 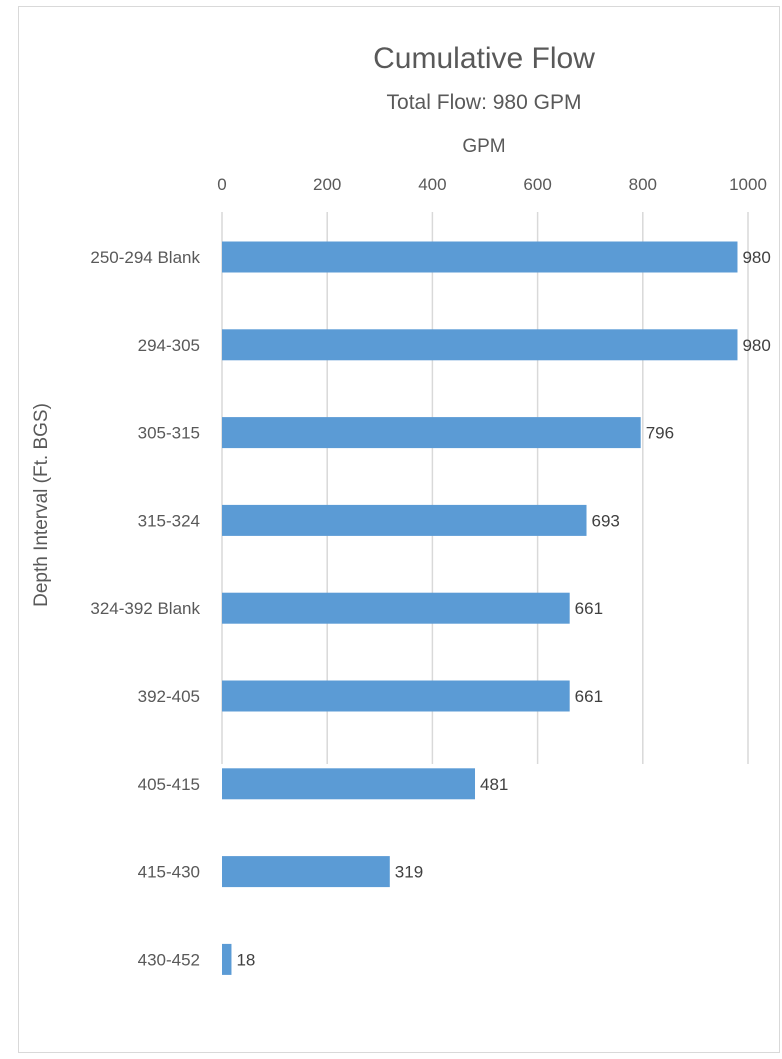 What do you see at coordinates (409, 872) in the screenshot?
I see `data-label: 319` at bounding box center [409, 872].